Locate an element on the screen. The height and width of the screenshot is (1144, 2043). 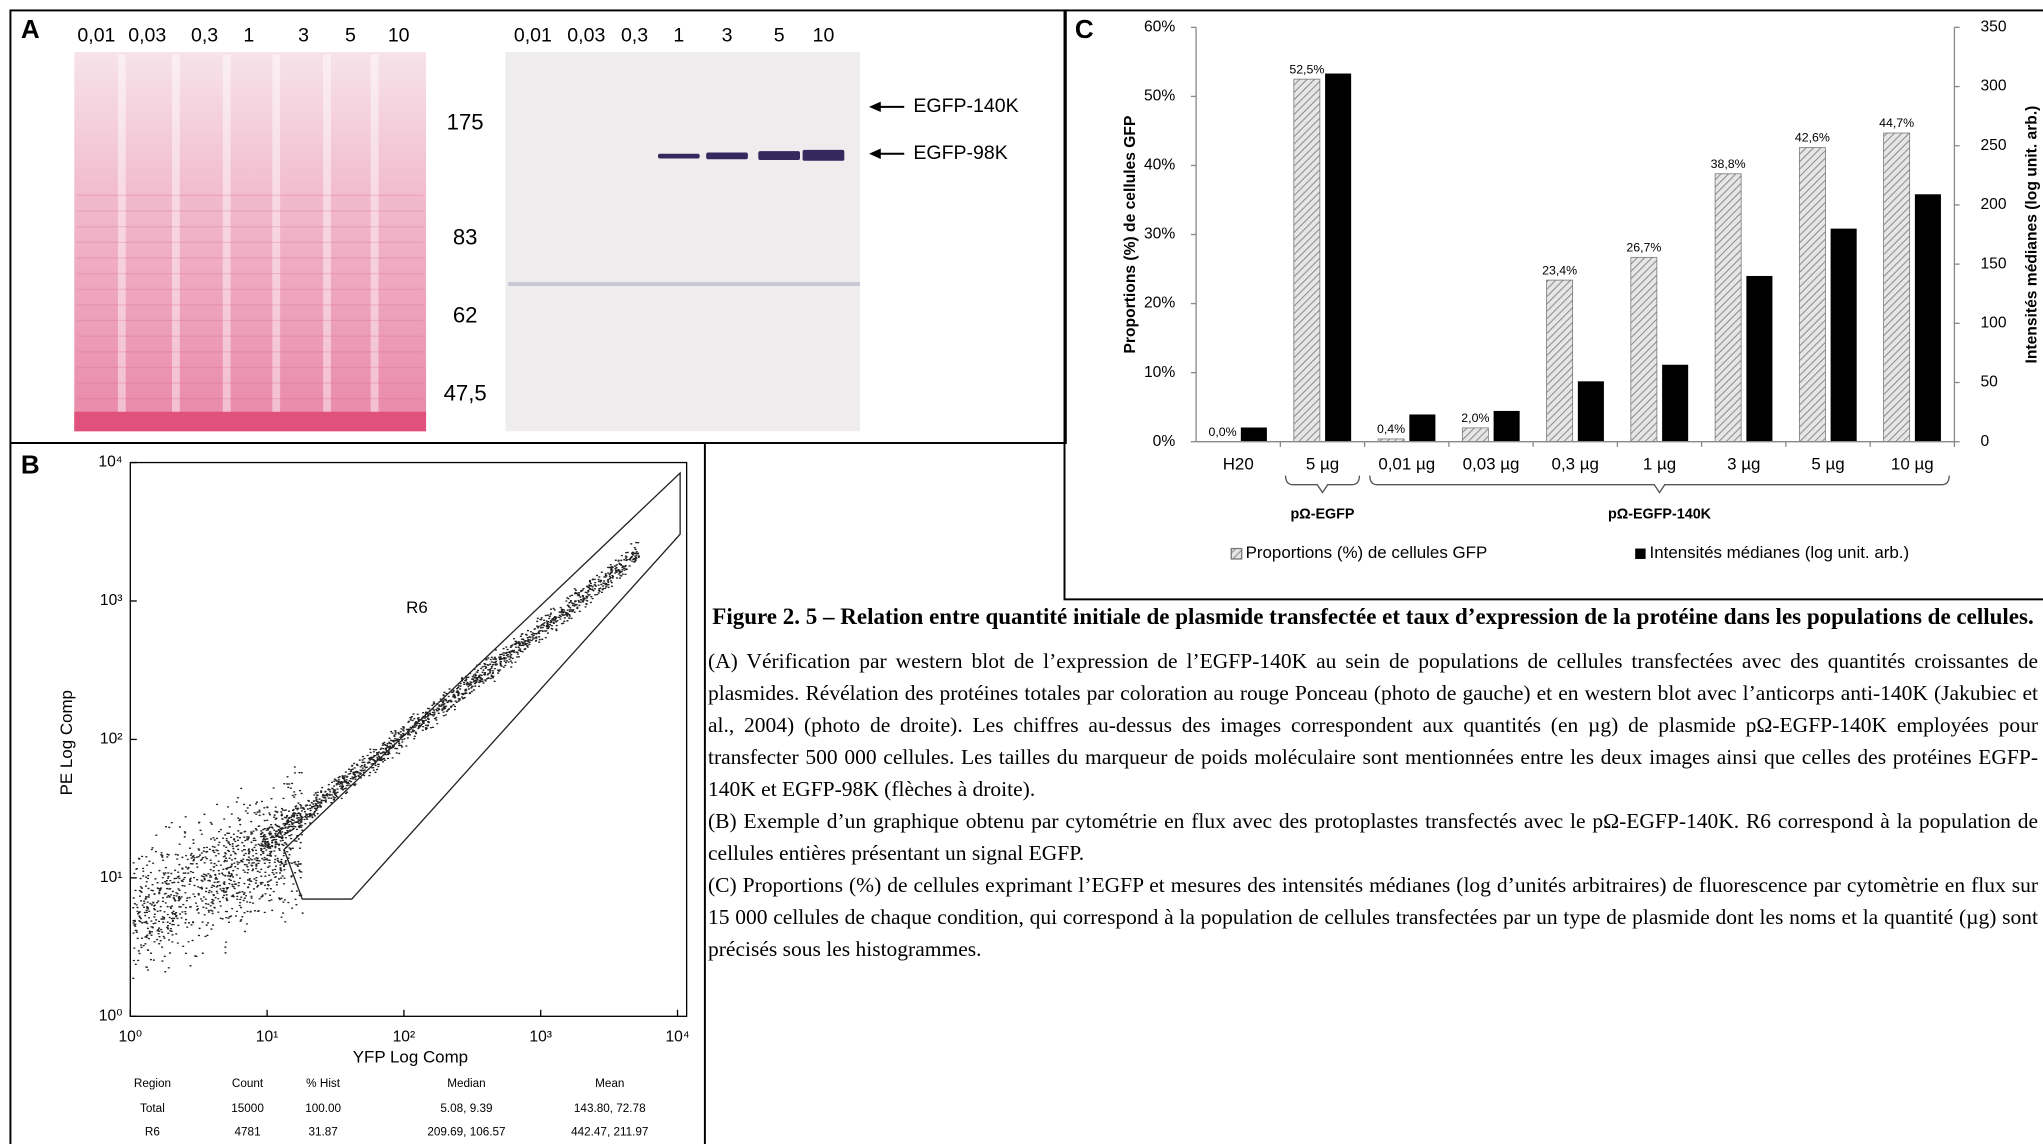
value-label: 23,4% is located at coordinates (1559, 270).